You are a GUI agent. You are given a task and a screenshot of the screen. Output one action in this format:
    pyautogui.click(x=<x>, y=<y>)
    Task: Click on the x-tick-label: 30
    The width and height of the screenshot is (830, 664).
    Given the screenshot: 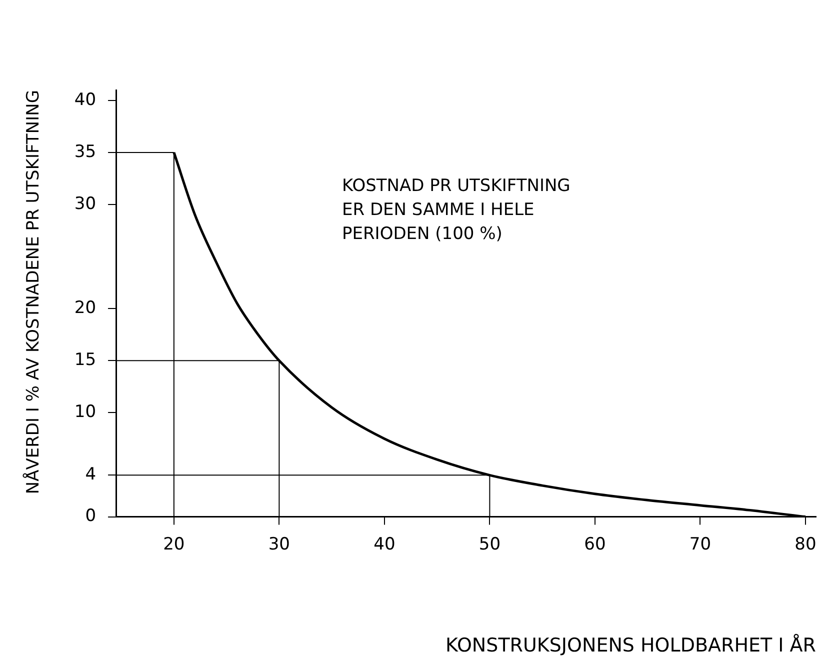 What is the action you would take?
    pyautogui.click(x=279, y=544)
    